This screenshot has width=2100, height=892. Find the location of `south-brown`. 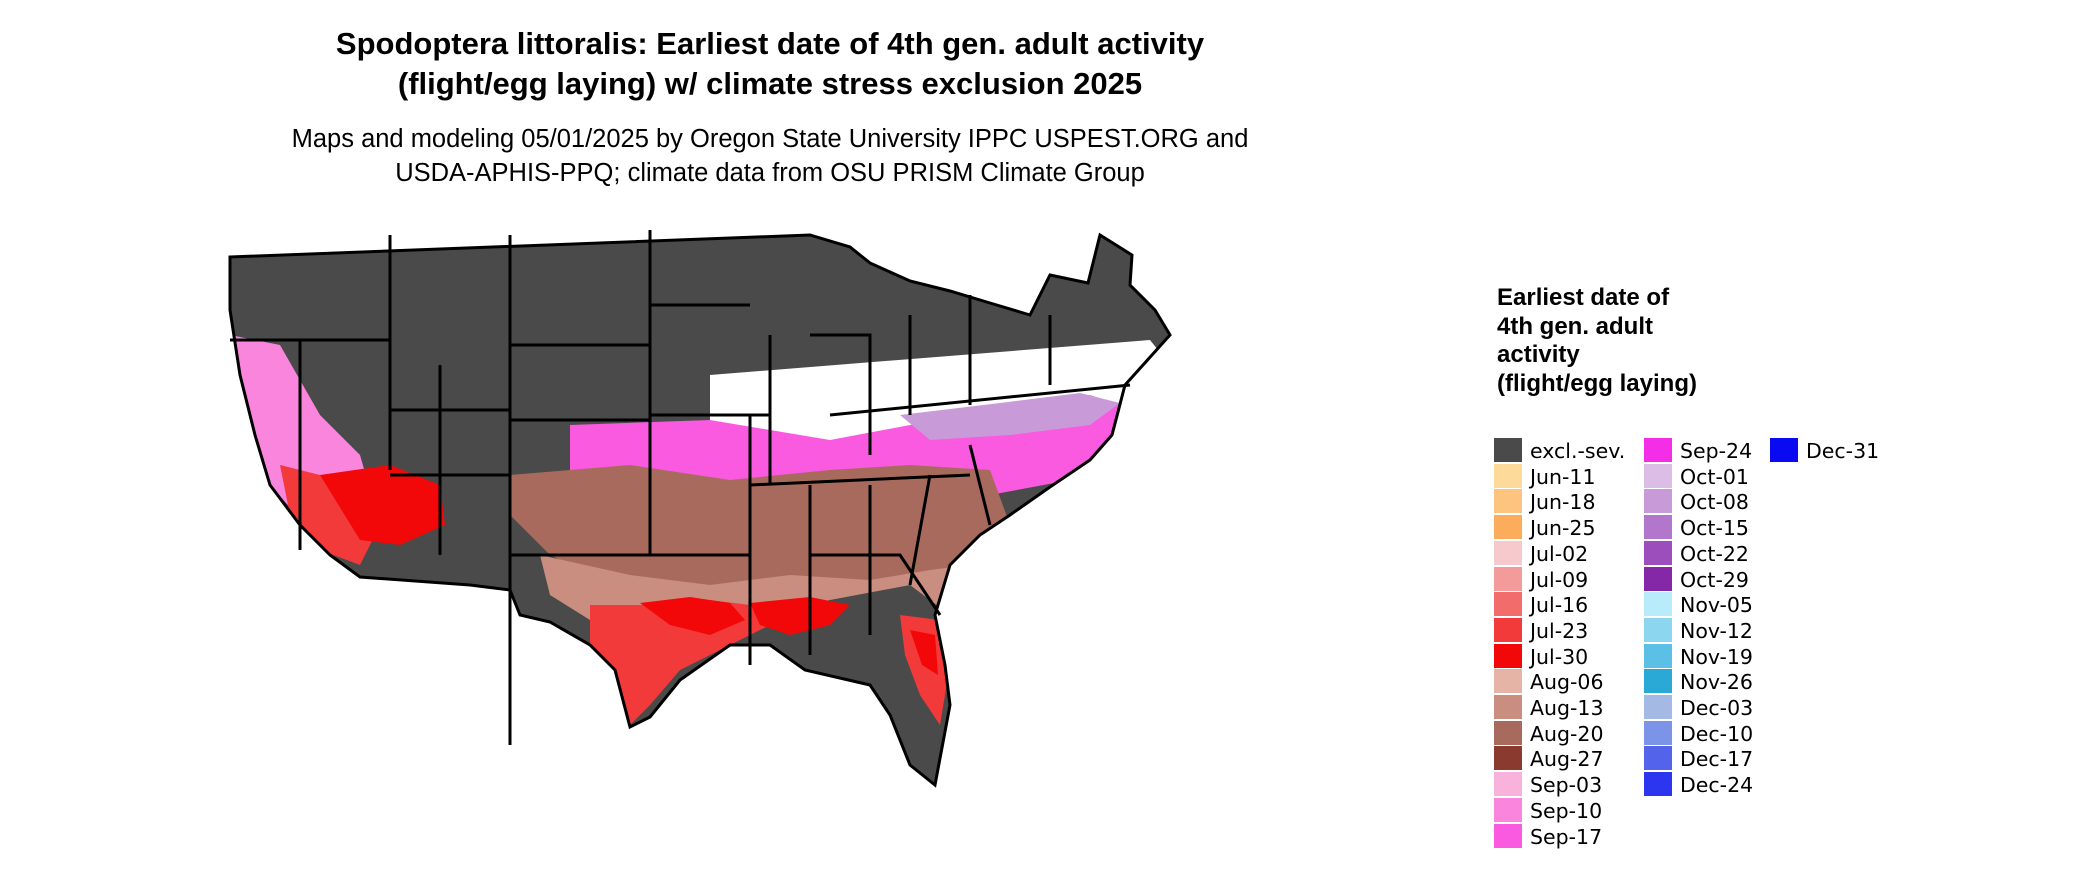

south-brown is located at coordinates (760, 530).